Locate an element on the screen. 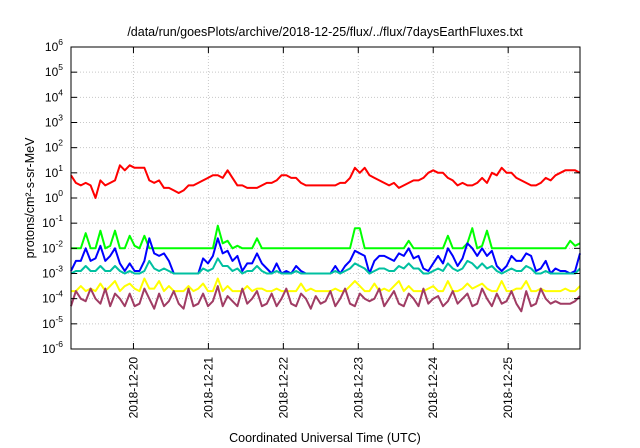 The width and height of the screenshot is (640, 448). y-tick-label: 10¹ is located at coordinates (54, 171).